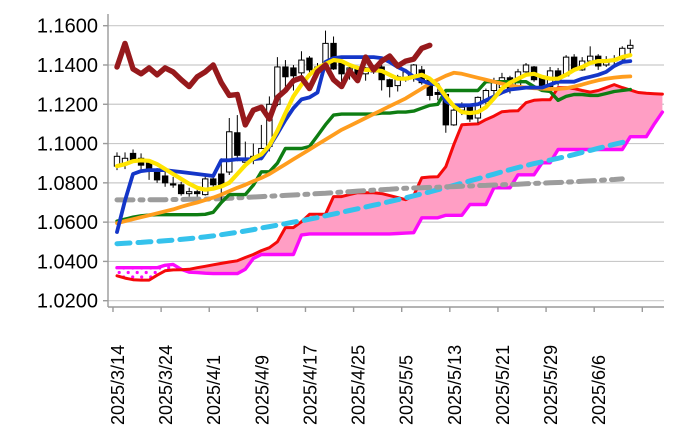  I want to click on x-axis-label: 2025/4/17, so click(310, 385).